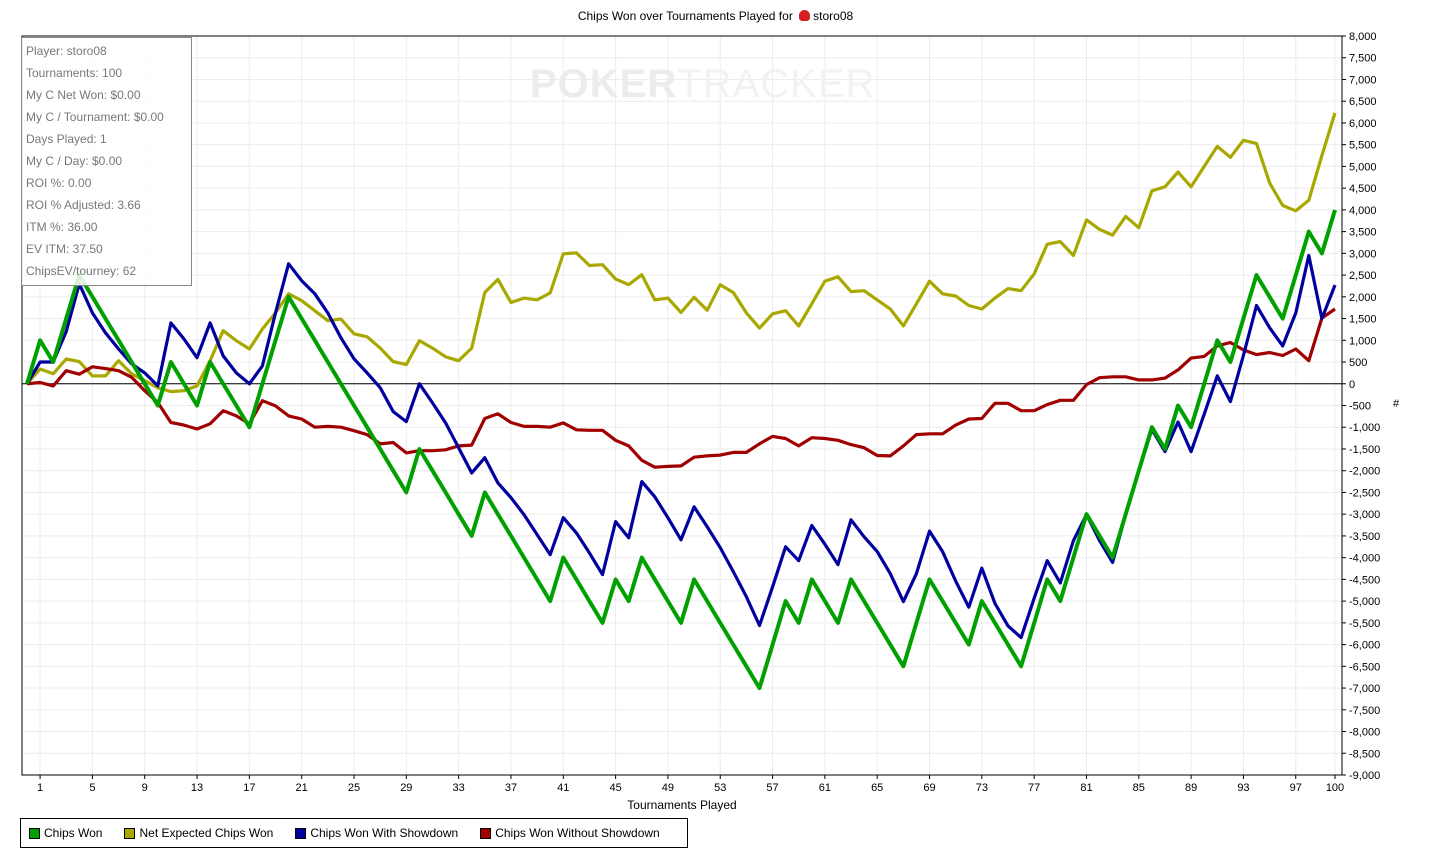 The height and width of the screenshot is (861, 1431). What do you see at coordinates (302, 788) in the screenshot?
I see `x-tick-label: 21` at bounding box center [302, 788].